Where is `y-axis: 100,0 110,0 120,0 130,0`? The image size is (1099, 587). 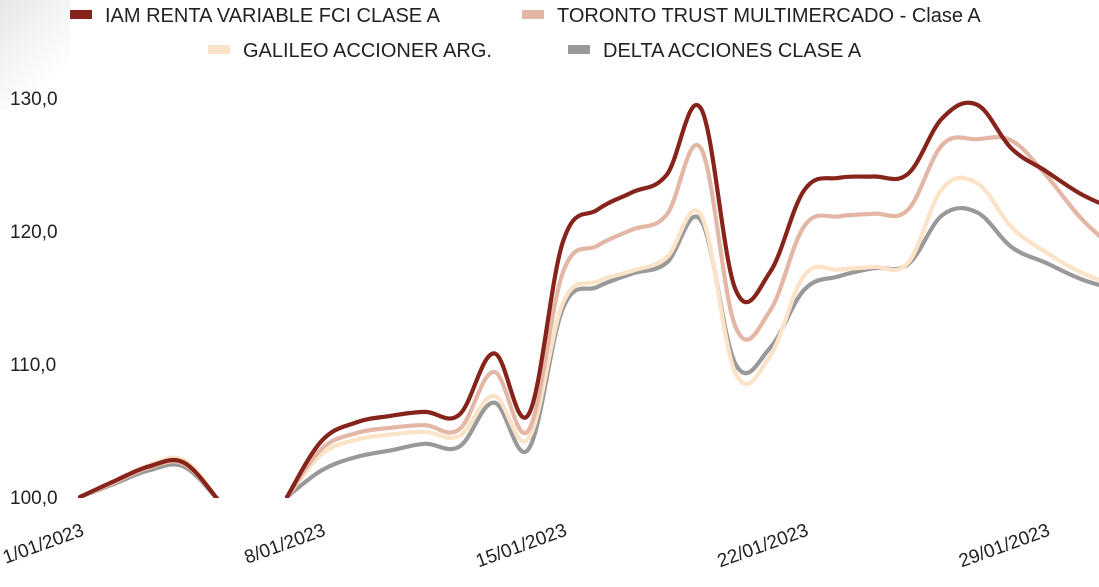
y-axis: 100,0 110,0 120,0 130,0 is located at coordinates (34, 299).